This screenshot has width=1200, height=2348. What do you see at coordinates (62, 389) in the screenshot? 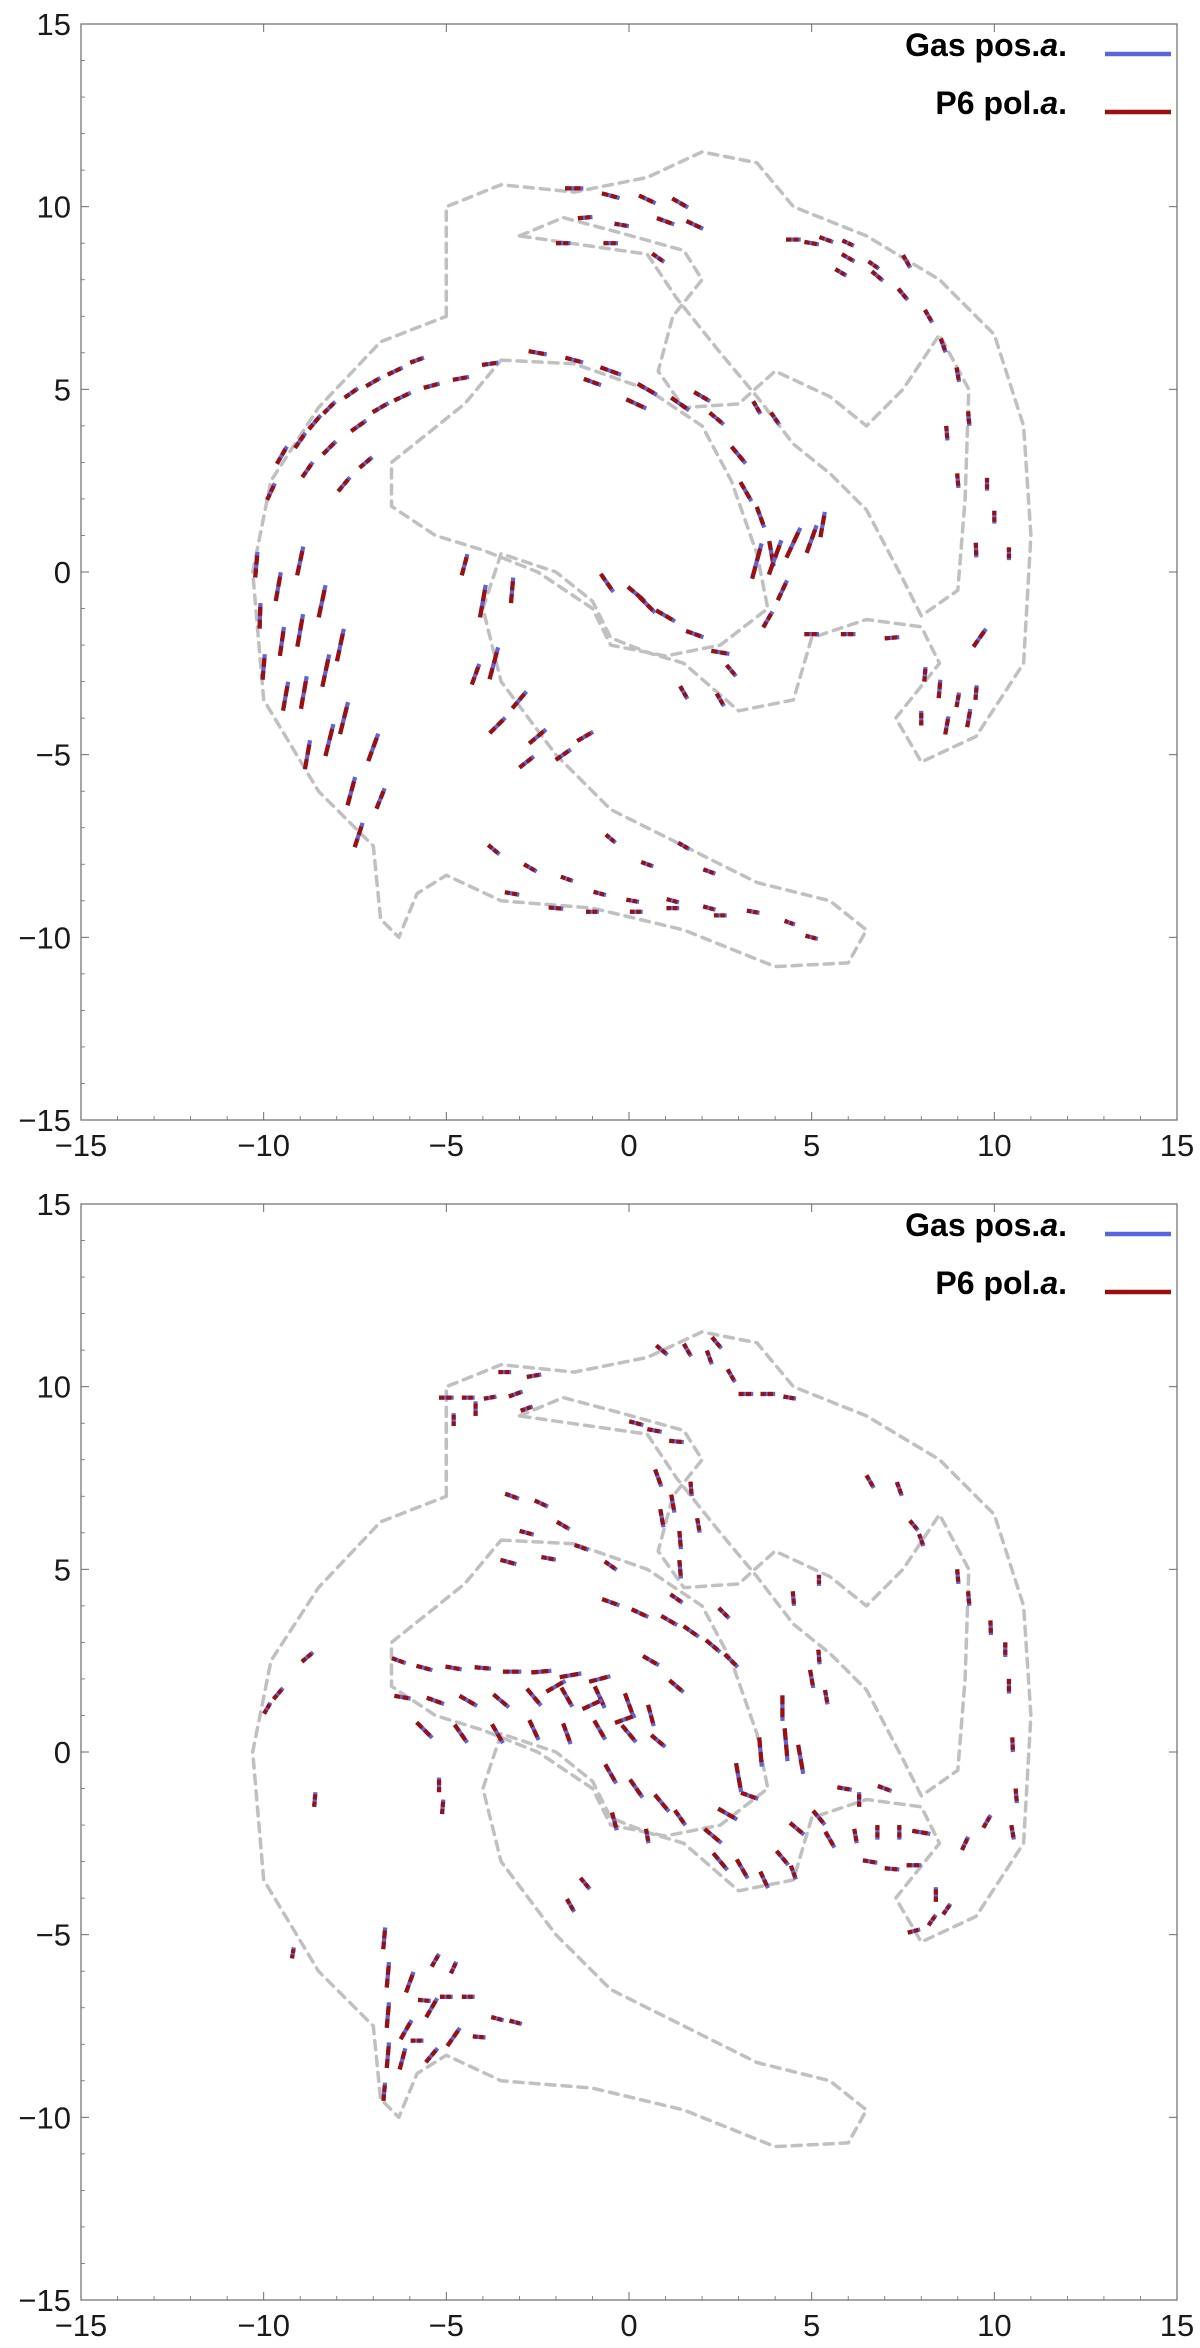
I see `y-tick-label: 5` at bounding box center [62, 389].